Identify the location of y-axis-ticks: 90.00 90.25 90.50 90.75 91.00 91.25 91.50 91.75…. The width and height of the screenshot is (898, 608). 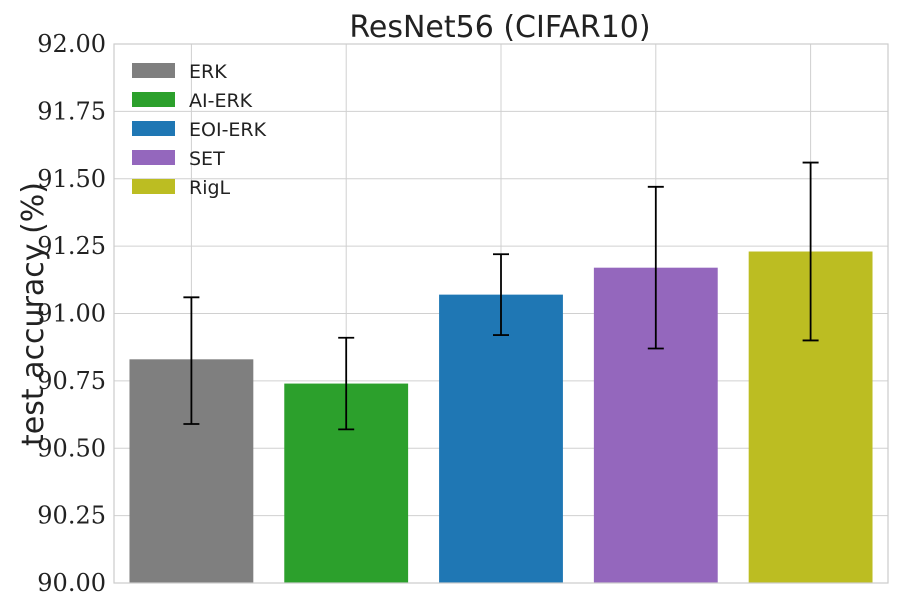
(71, 313).